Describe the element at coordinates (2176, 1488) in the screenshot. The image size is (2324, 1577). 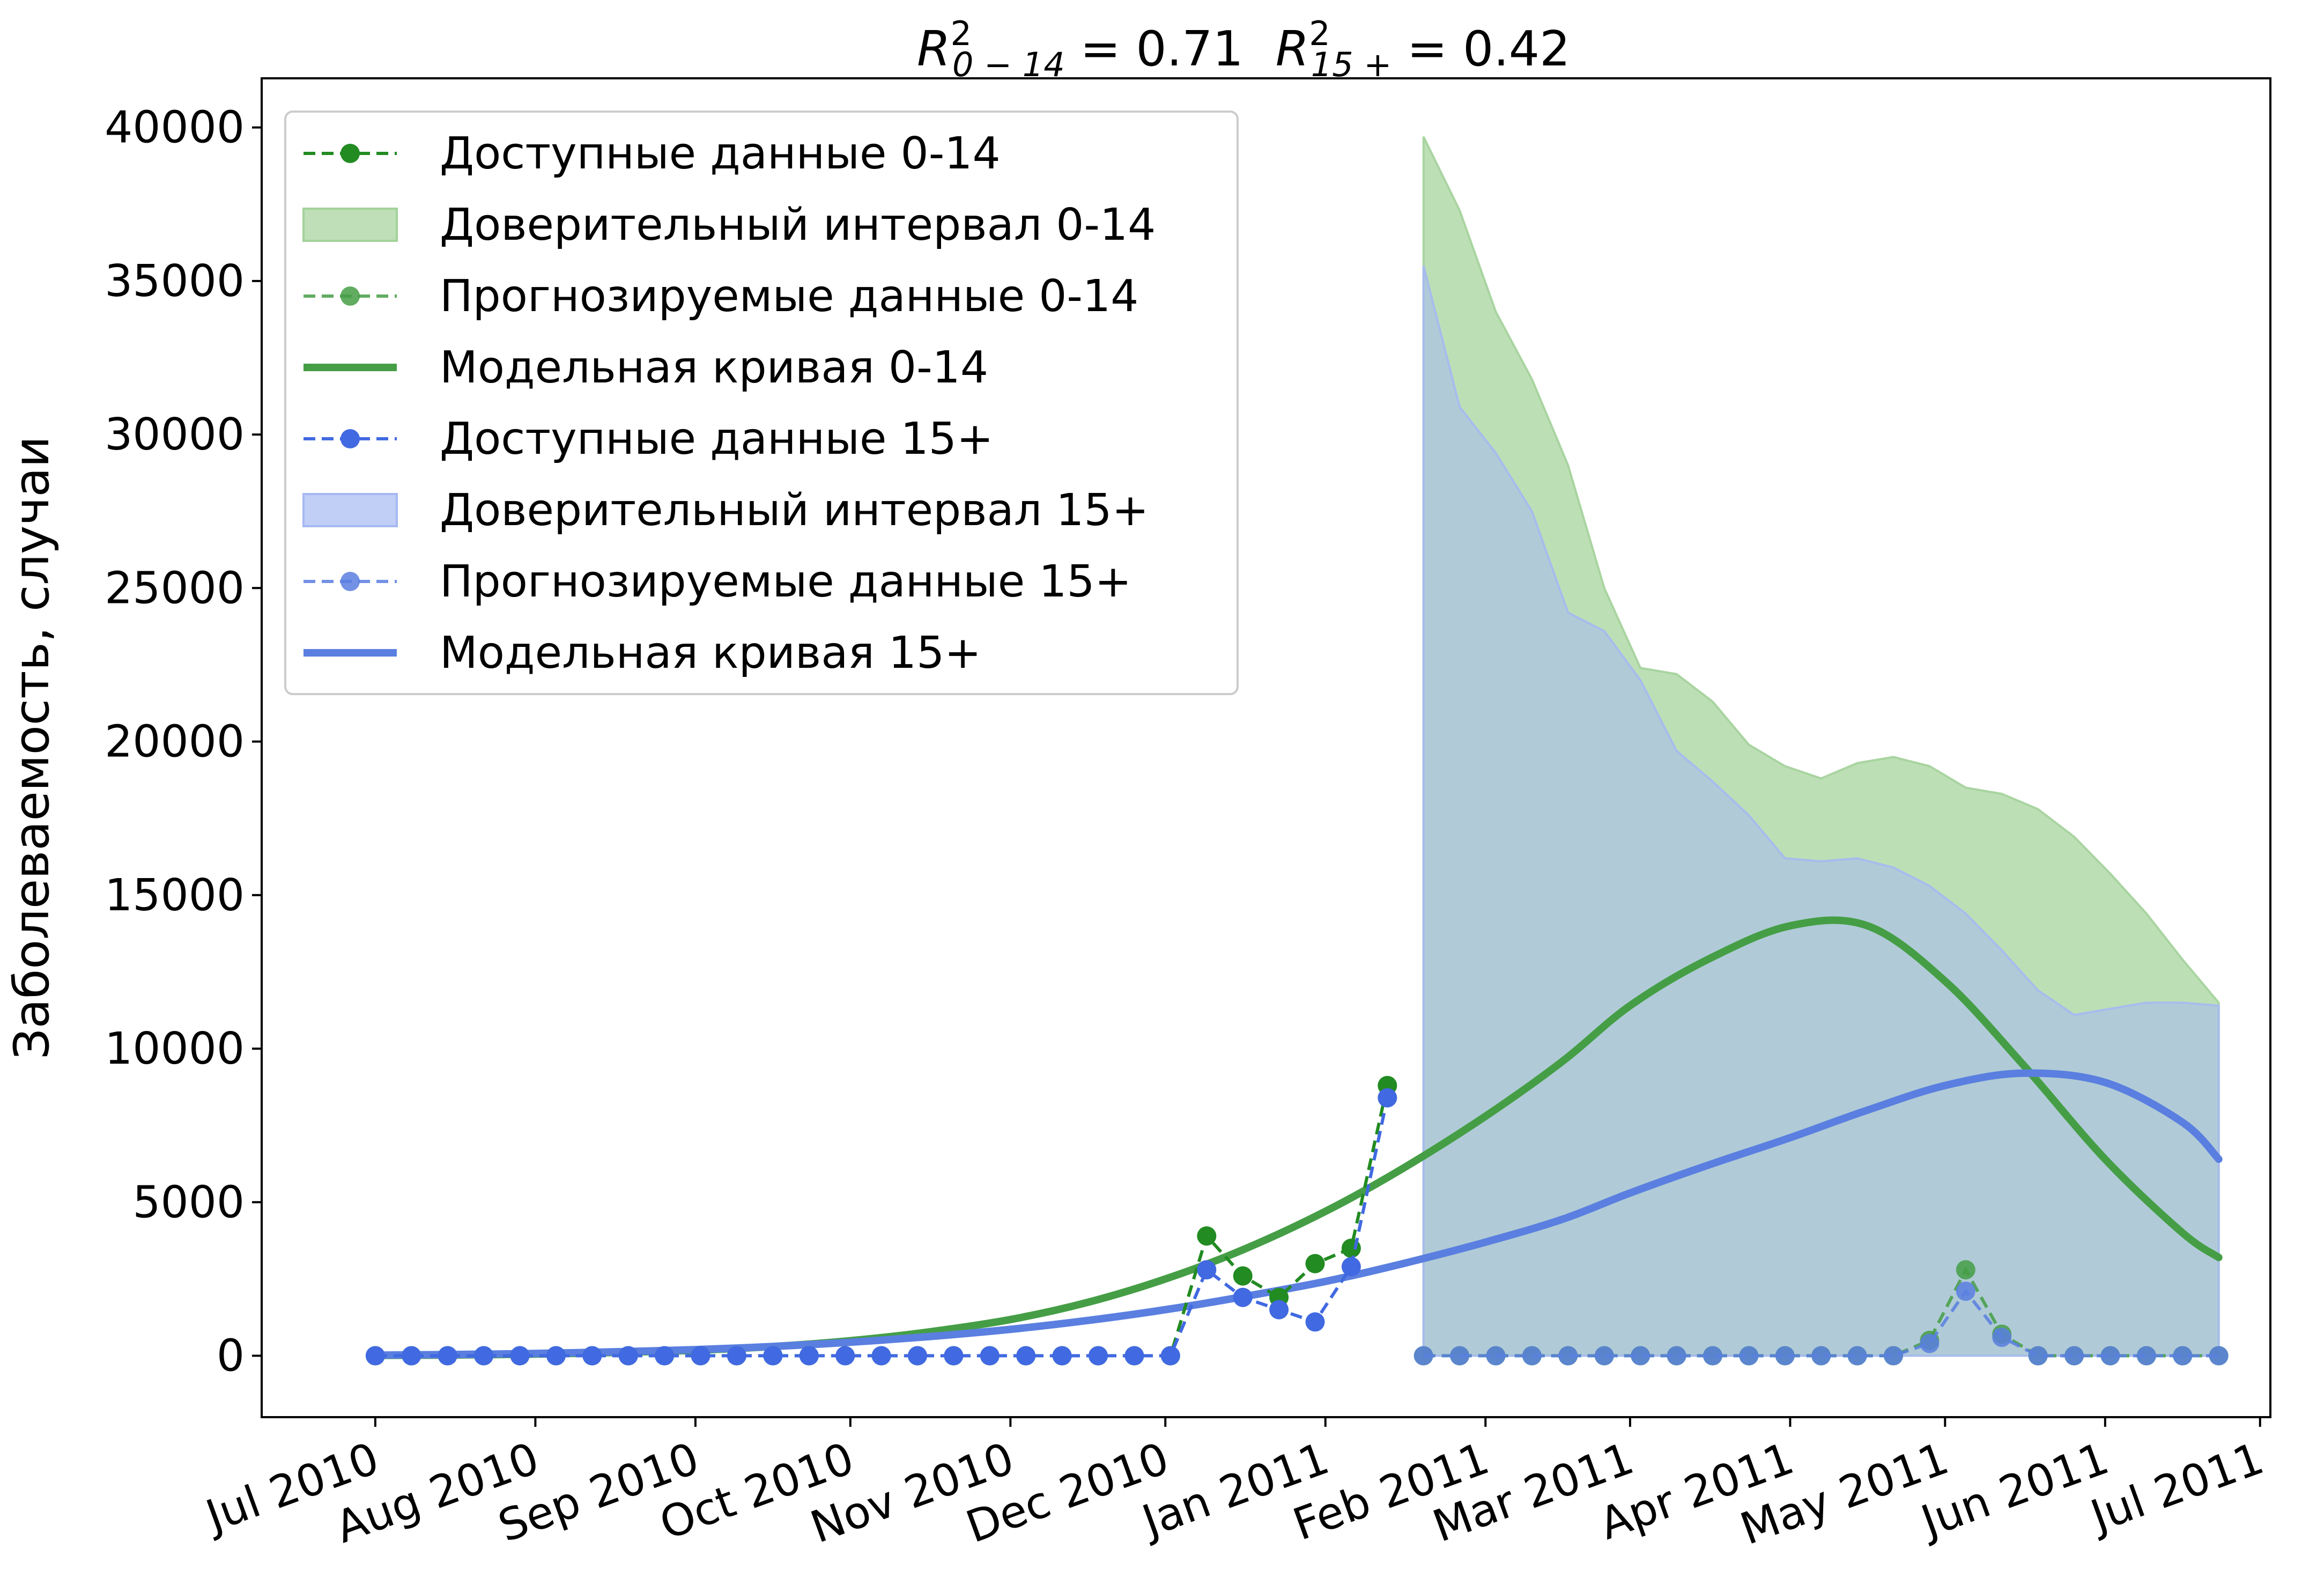
I see `x-tick-label: Jul 2011` at that location.